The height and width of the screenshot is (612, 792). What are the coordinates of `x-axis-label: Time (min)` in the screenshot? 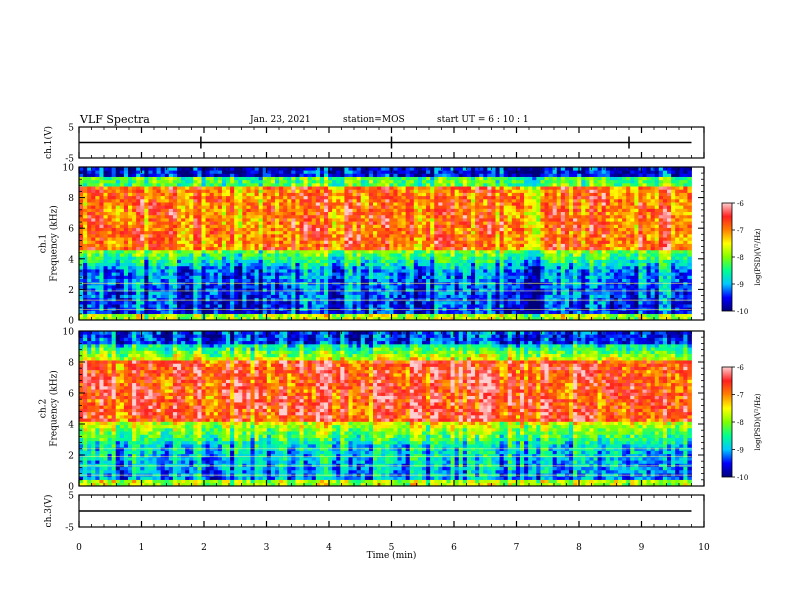 It's located at (392, 555).